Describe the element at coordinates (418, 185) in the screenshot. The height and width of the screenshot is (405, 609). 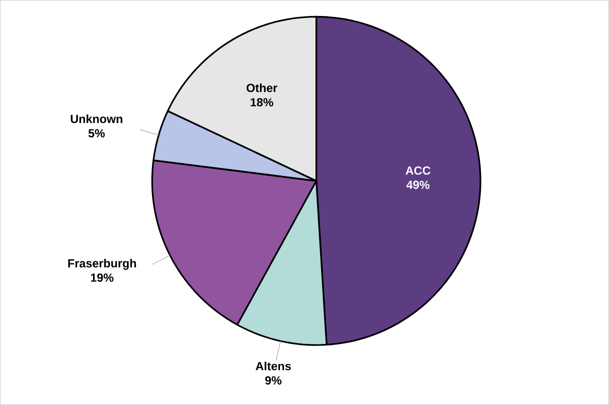
I see `data-label: 49%` at that location.